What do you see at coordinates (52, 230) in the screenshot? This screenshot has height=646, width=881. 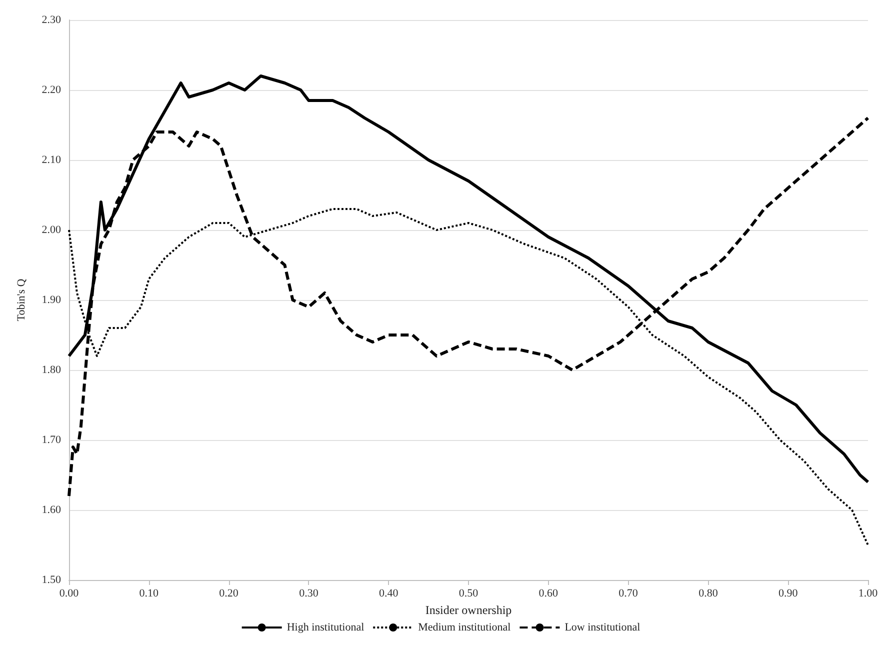 I see `y-tick-label: 2.00` at bounding box center [52, 230].